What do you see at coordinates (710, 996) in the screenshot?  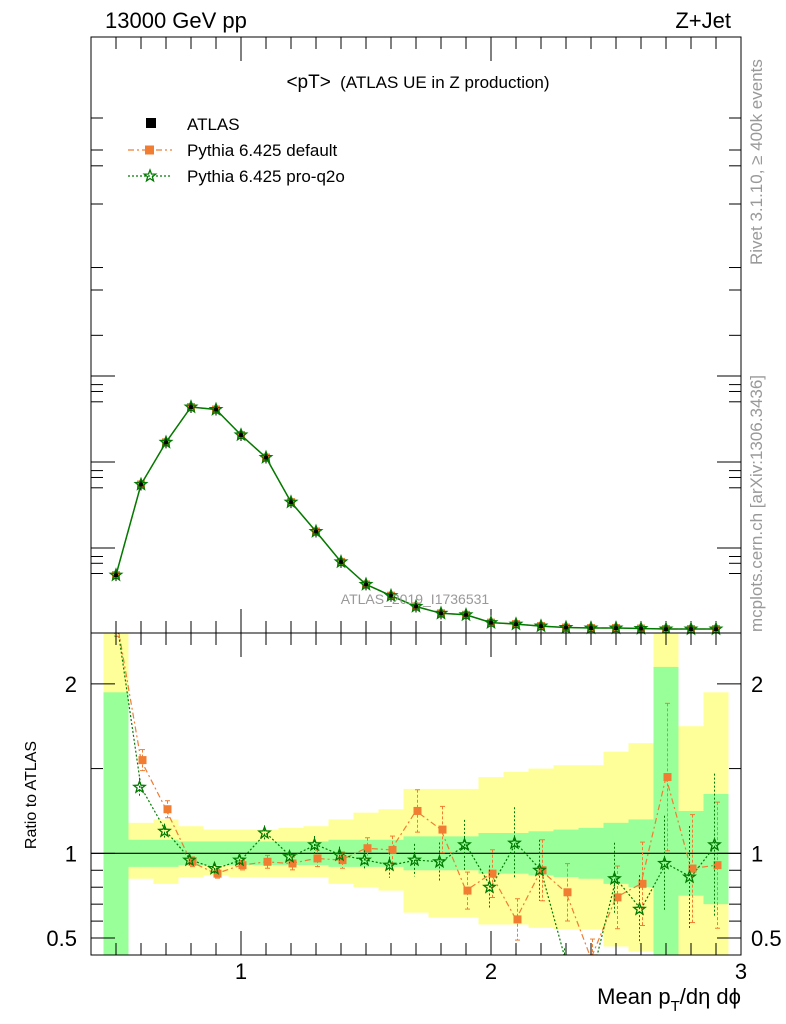 I see `x-axis-label-tail: /dη dϕ` at bounding box center [710, 996].